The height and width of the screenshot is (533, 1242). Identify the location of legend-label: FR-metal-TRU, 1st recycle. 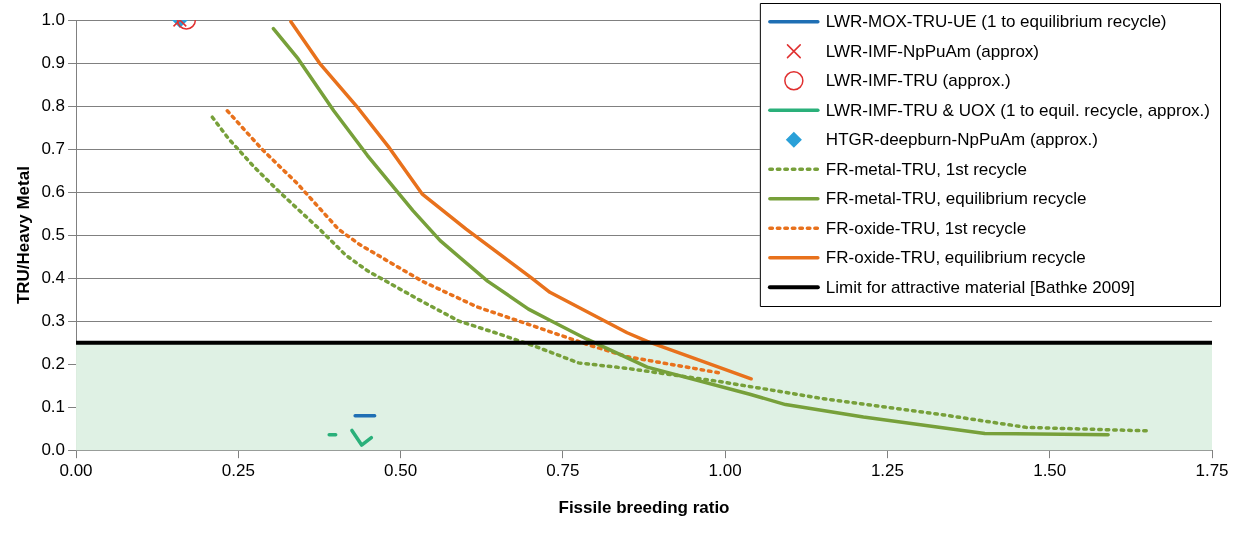
(926, 169).